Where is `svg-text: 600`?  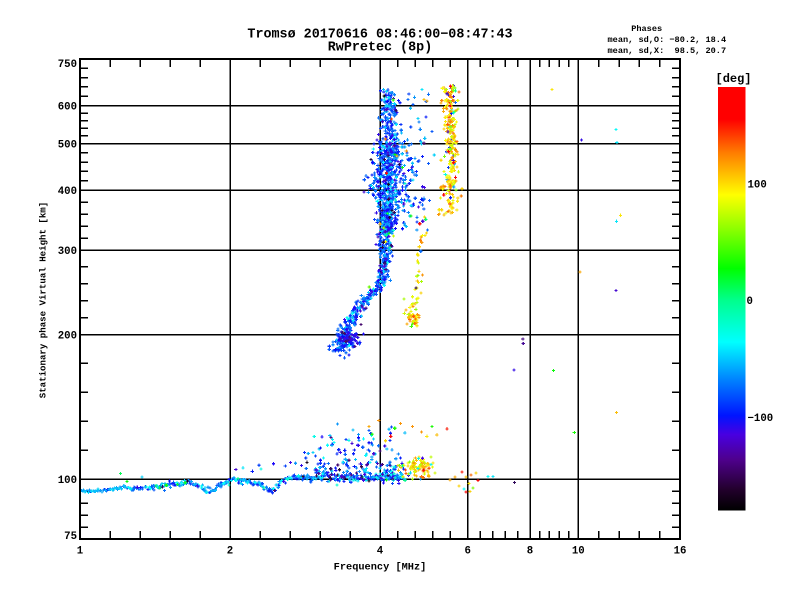 svg-text: 600 is located at coordinates (67, 108).